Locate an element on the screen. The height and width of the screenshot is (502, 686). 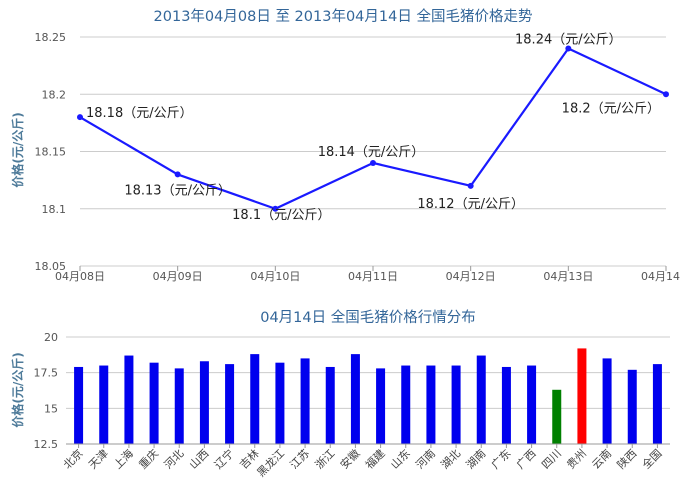
x-tick-label: 山西 is located at coordinates (199, 459).